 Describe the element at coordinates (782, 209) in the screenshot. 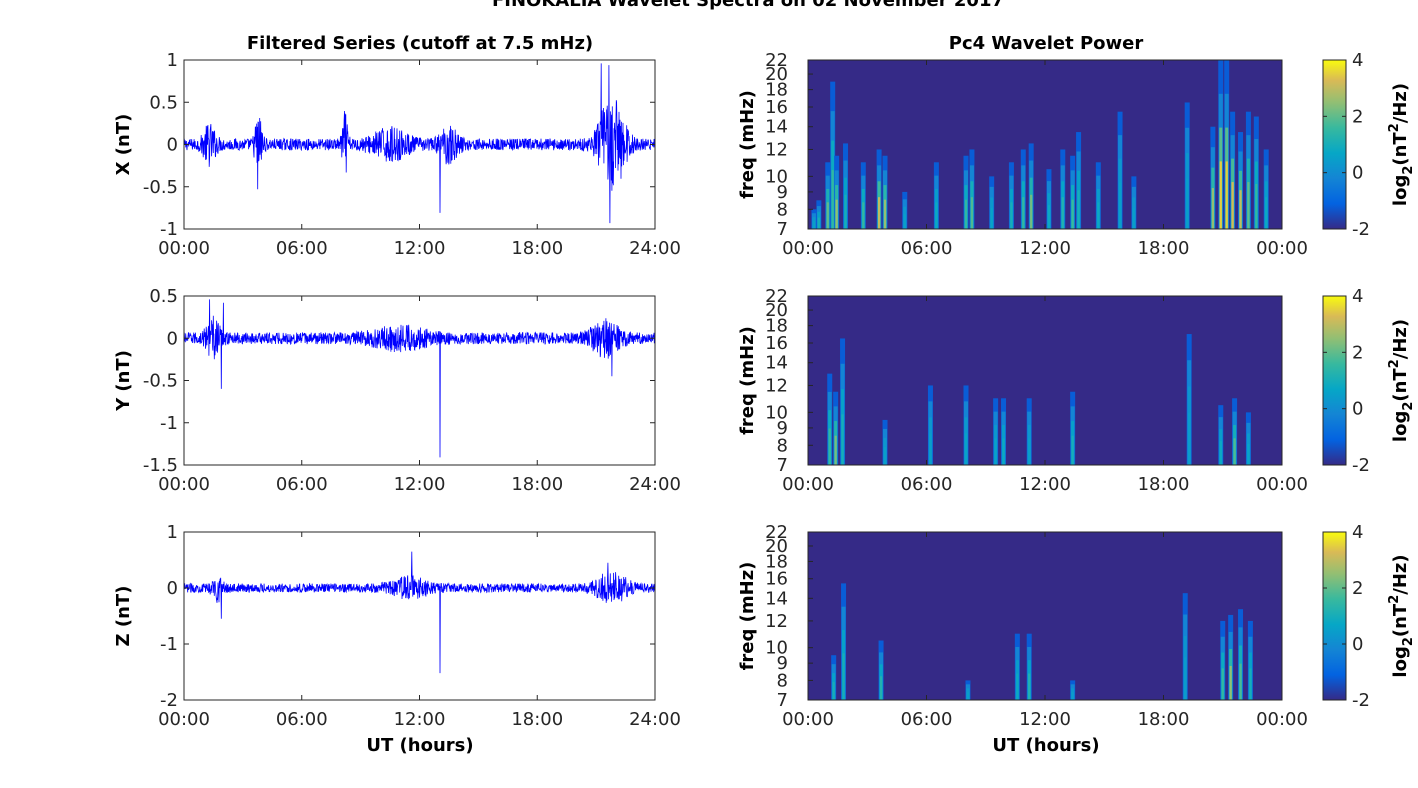

I see `heatmap-panel-x-y-tick-label: 8` at that location.